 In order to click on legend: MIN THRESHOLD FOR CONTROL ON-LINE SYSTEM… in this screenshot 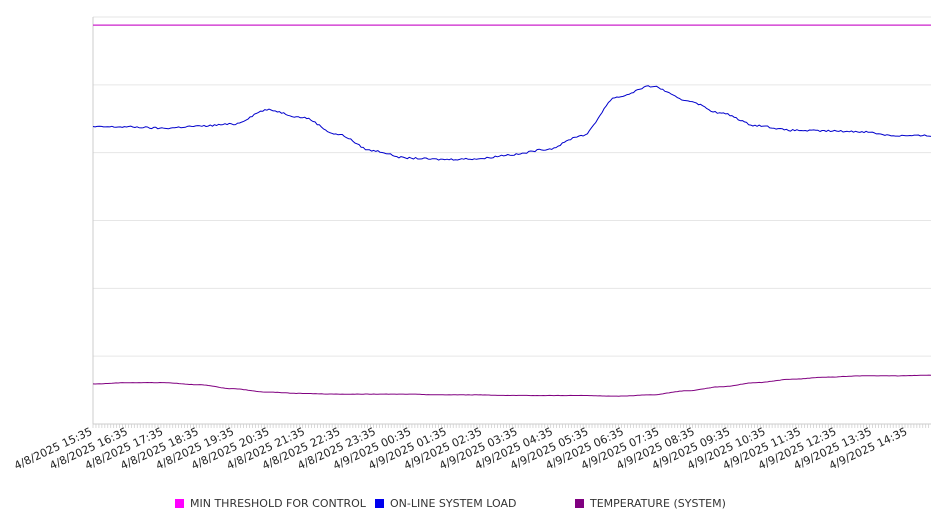, I will do `click(473, 506)`.